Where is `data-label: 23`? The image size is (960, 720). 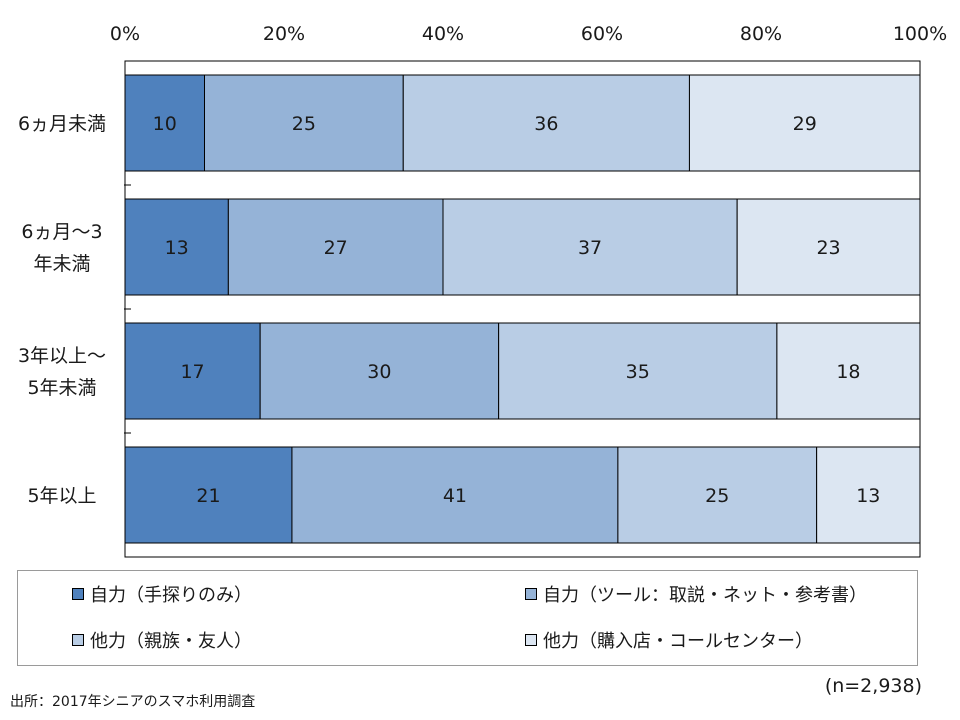 data-label: 23 is located at coordinates (828, 248).